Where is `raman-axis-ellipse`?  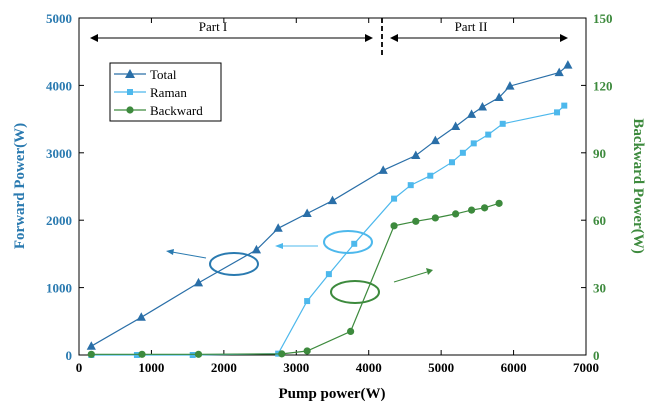
raman-axis-ellipse is located at coordinates (348, 242).